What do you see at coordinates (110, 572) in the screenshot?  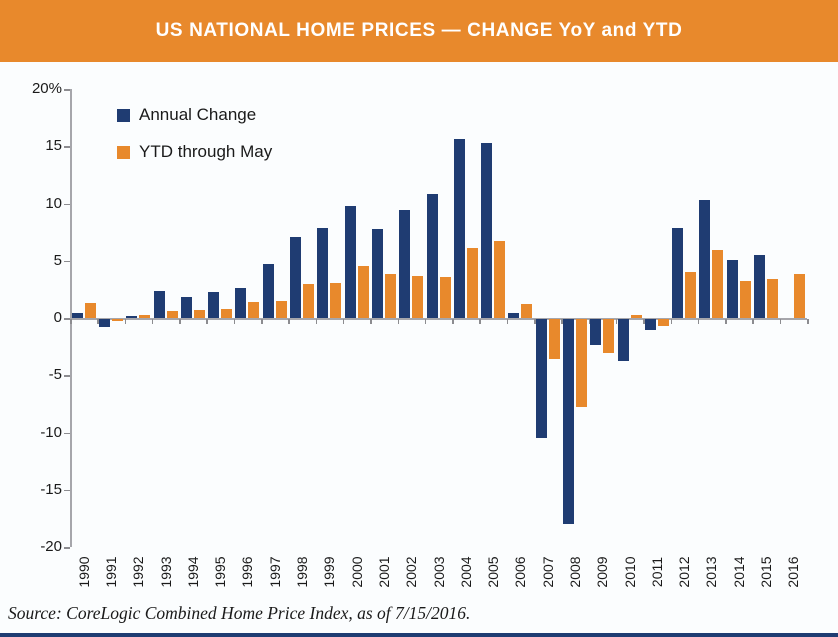 I see `x-axis-label-1991: 1991` at bounding box center [110, 572].